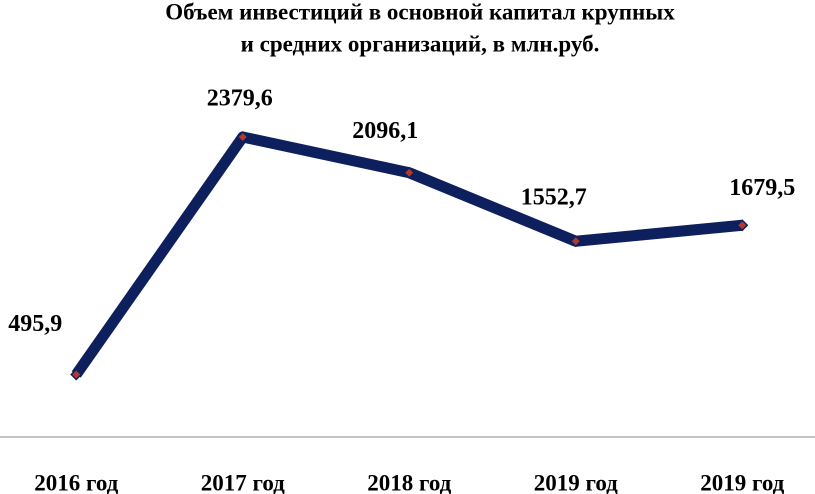  Describe the element at coordinates (76, 482) in the screenshot. I see `x-tick-label: 2016 год` at that location.